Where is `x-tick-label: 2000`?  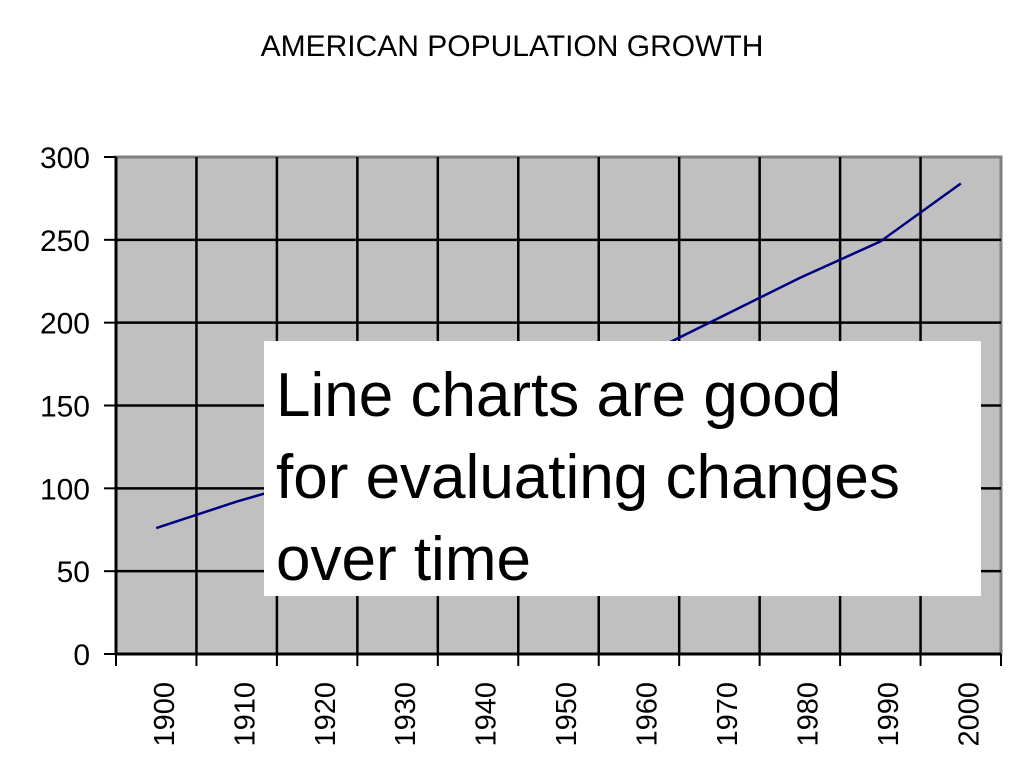
x-tick-label: 2000 is located at coordinates (969, 714).